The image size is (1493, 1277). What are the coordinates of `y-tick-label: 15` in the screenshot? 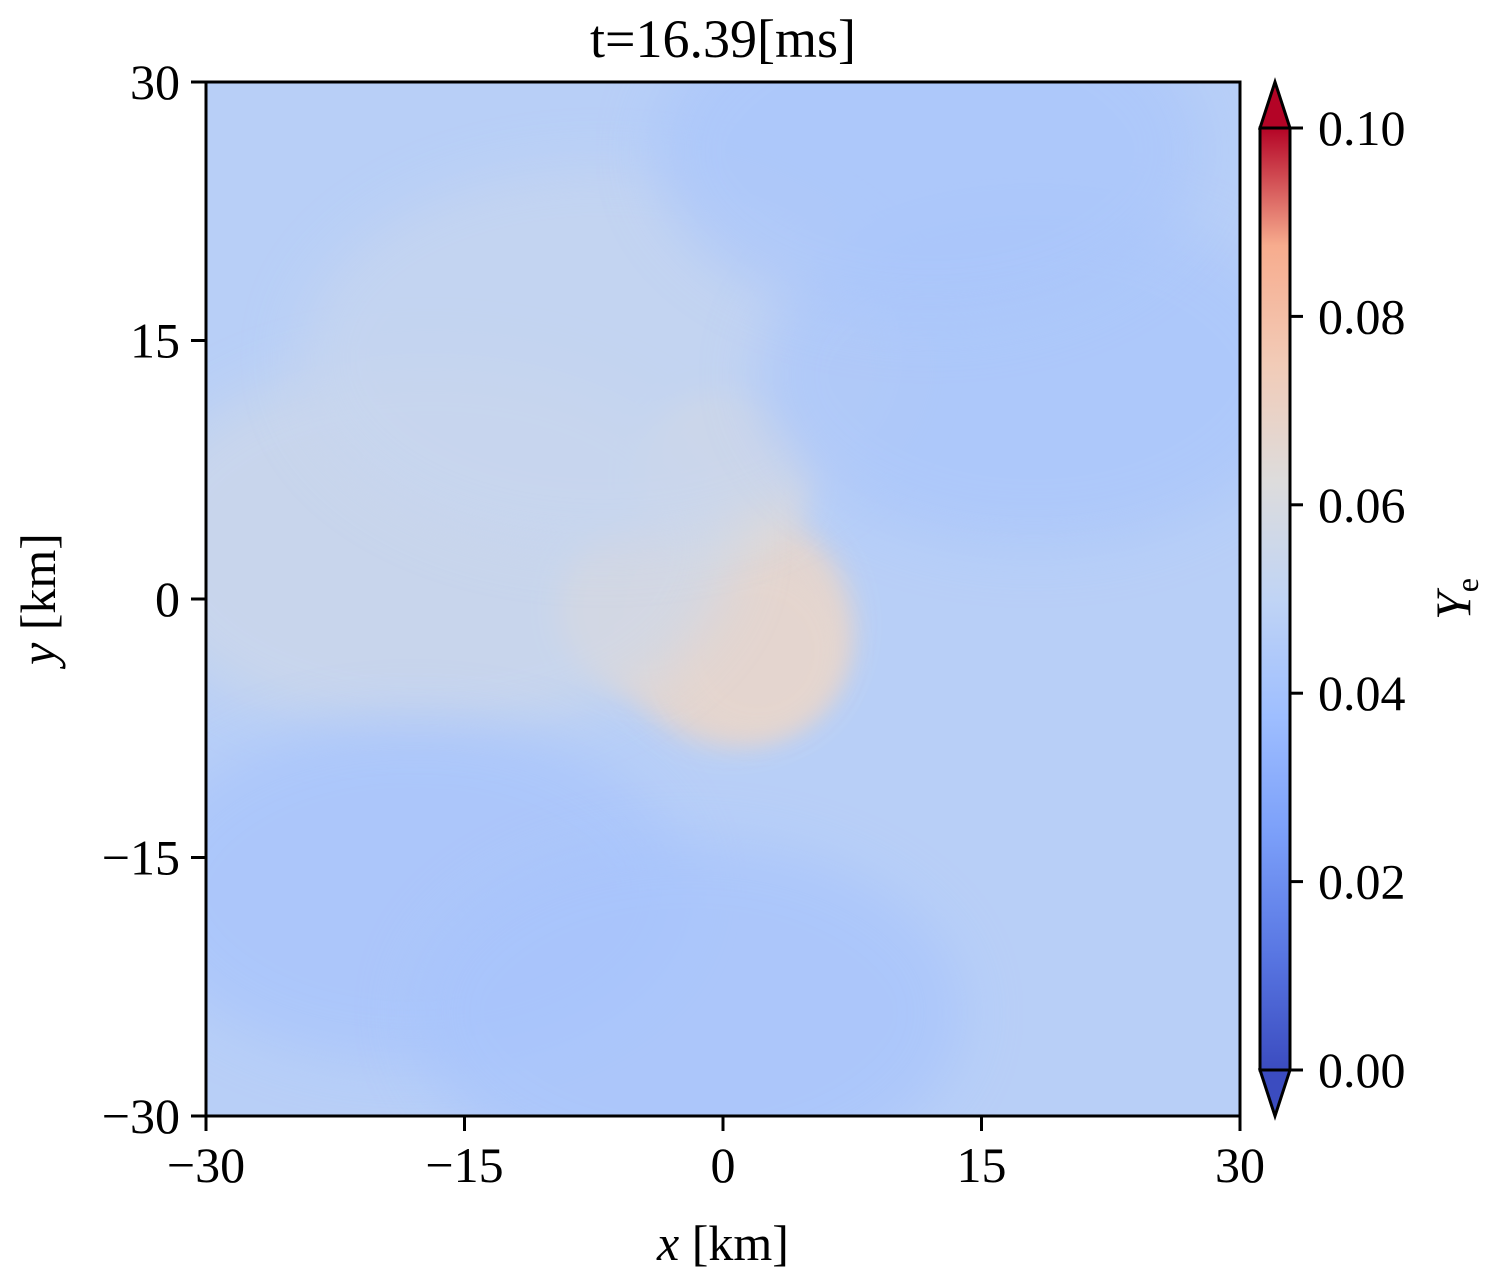 It's located at (155, 341).